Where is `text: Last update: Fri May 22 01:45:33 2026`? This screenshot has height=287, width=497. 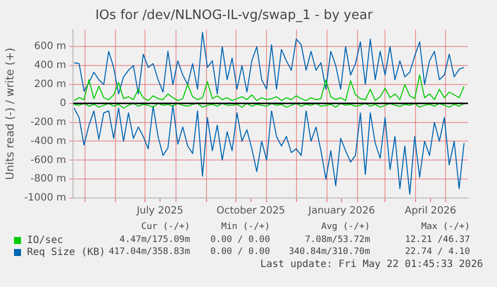
text: Last update: Fri May 22 01:45:33 2026 is located at coordinates (371, 264).